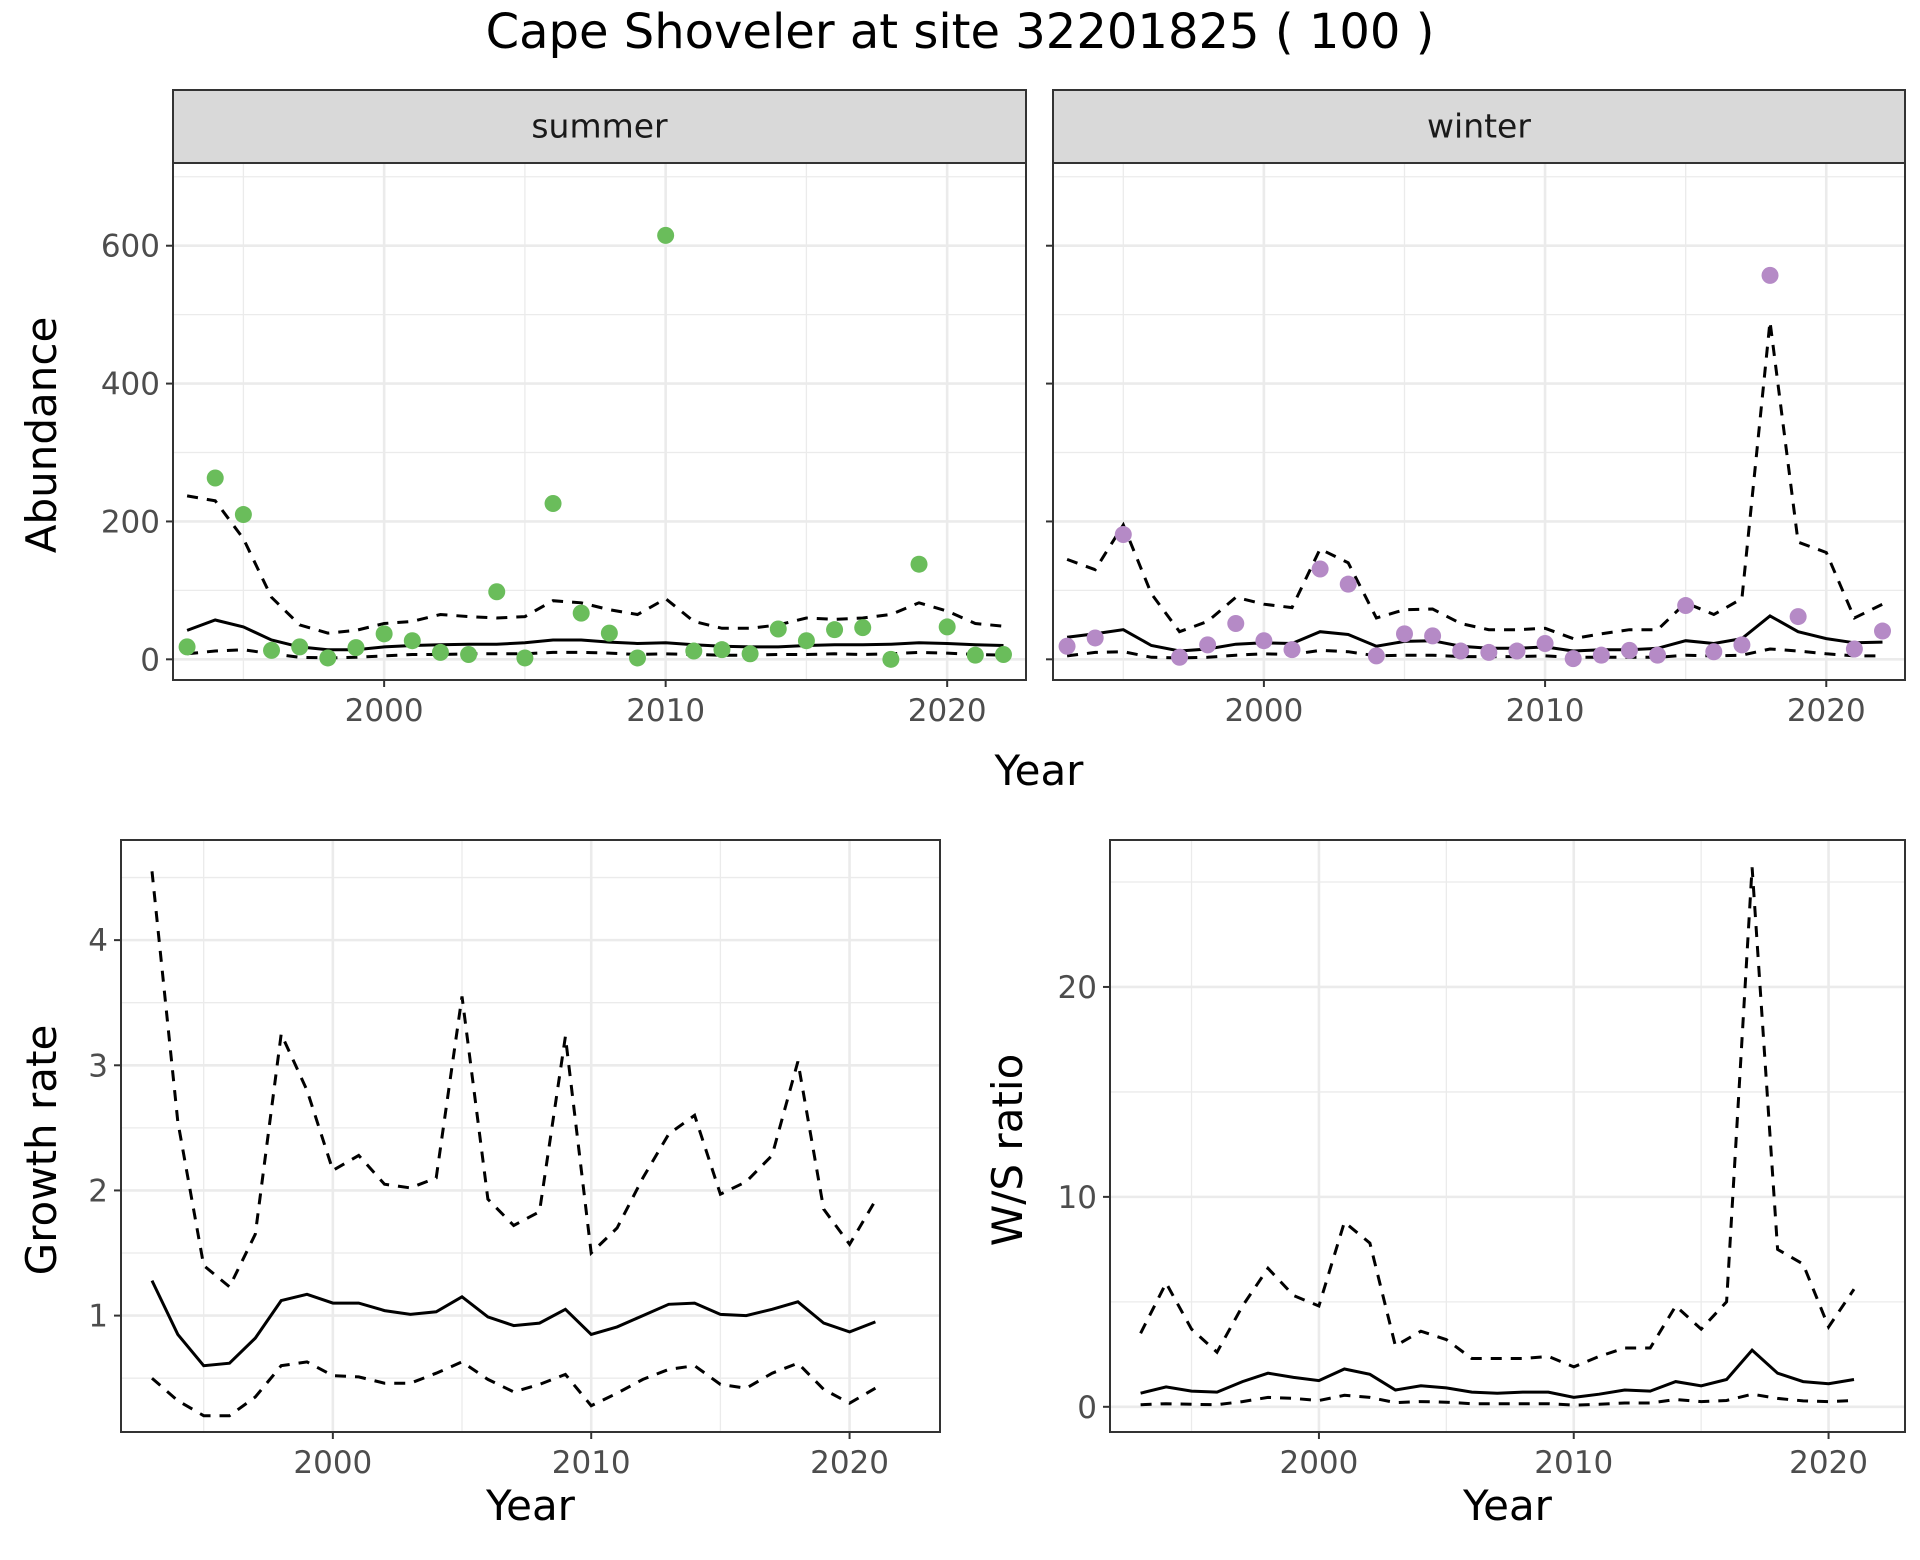  I want to click on y-tick-label: 200, so click(130, 522).